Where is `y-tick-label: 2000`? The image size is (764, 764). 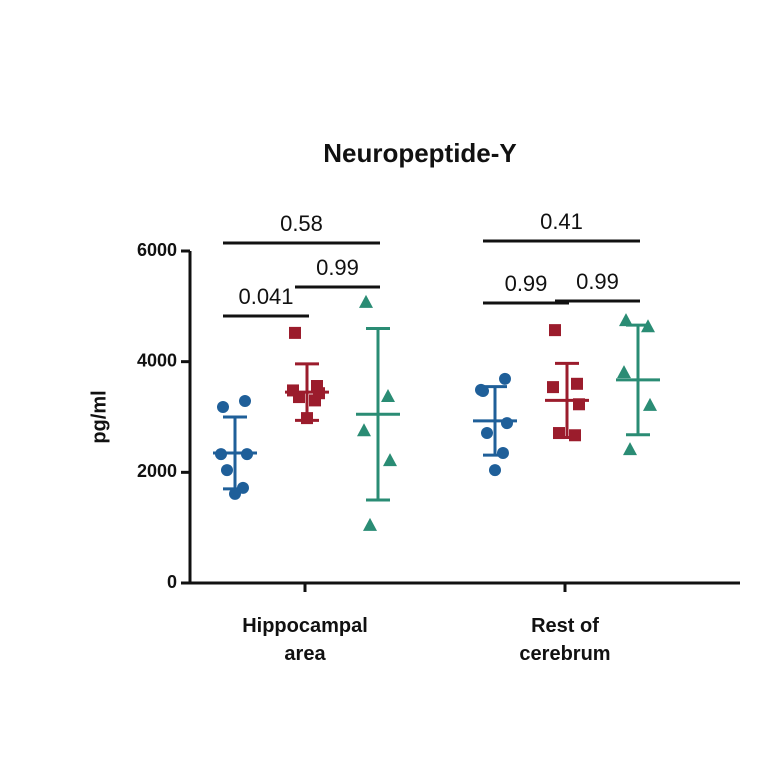 y-tick-label: 2000 is located at coordinates (157, 471).